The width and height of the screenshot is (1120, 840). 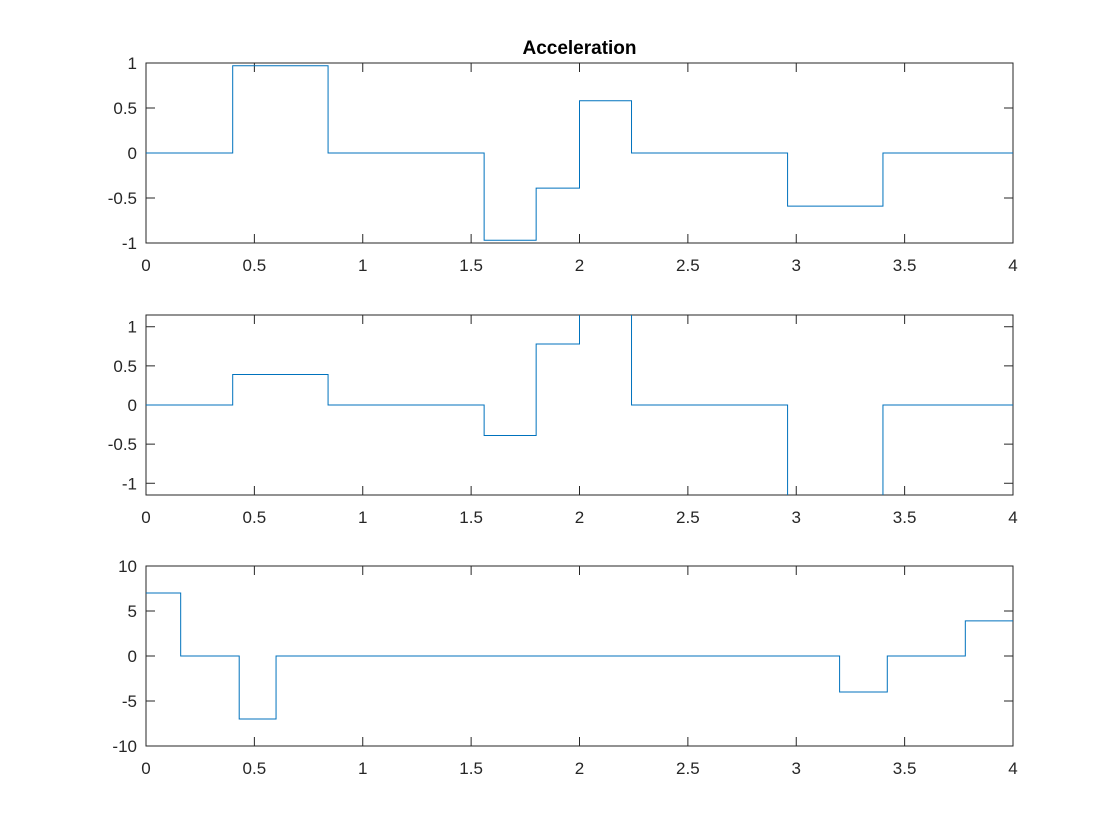 I want to click on y-tick-label: 10, so click(x=127, y=566).